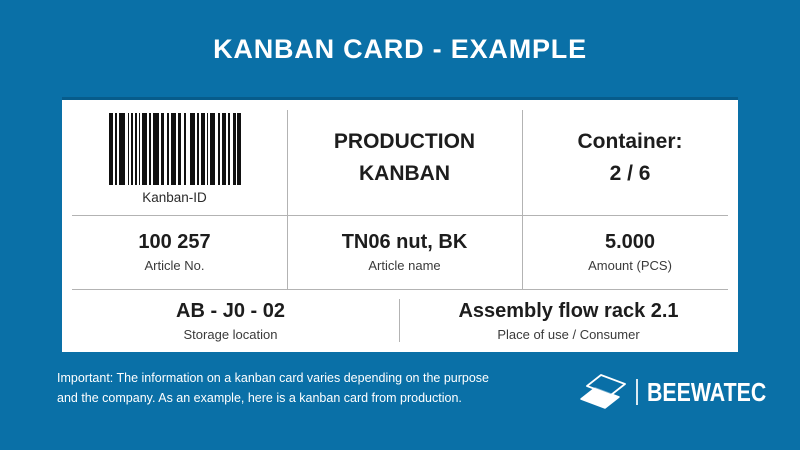 This screenshot has width=800, height=450. I want to click on article-no-label: Article No., so click(174, 266).